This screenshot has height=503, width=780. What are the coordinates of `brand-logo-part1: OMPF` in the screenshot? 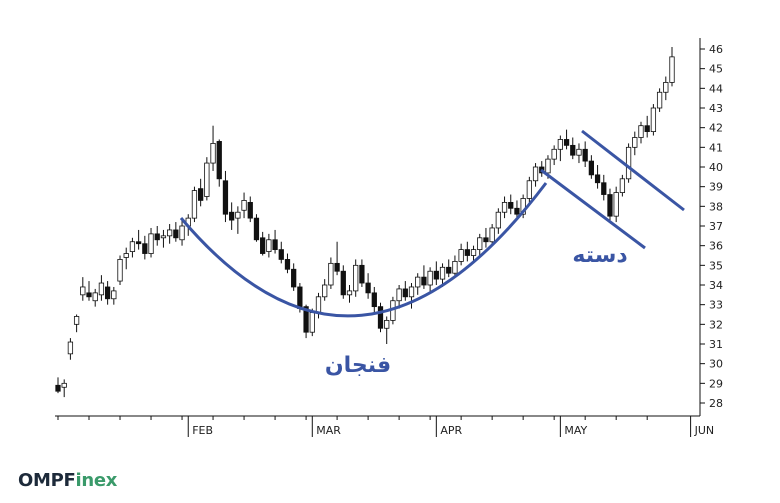 It's located at (47, 480).